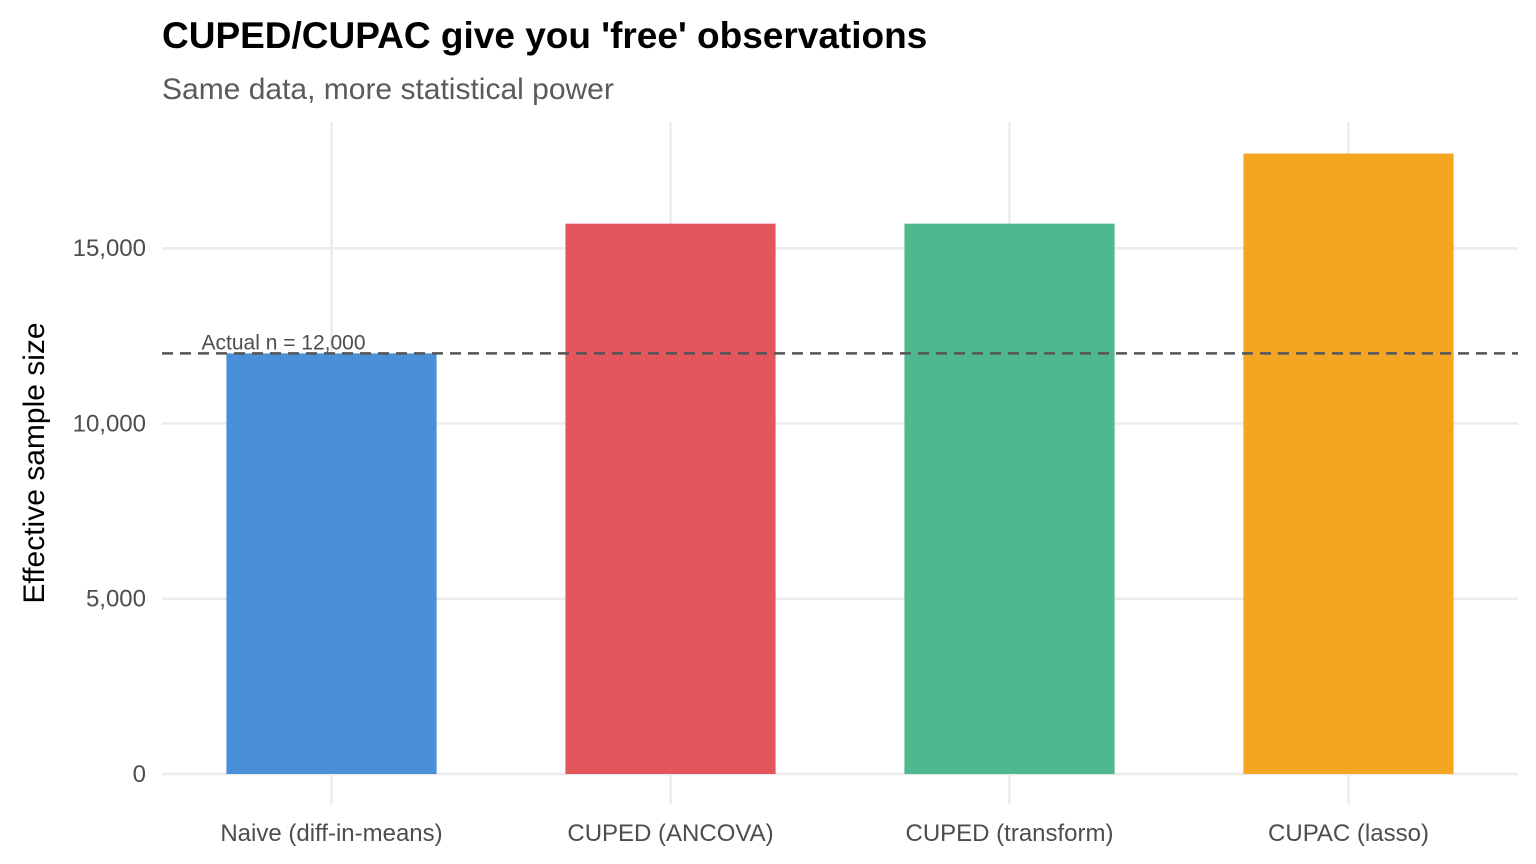  I want to click on x-tick-label: CUPAC (lasso), so click(1348, 833).